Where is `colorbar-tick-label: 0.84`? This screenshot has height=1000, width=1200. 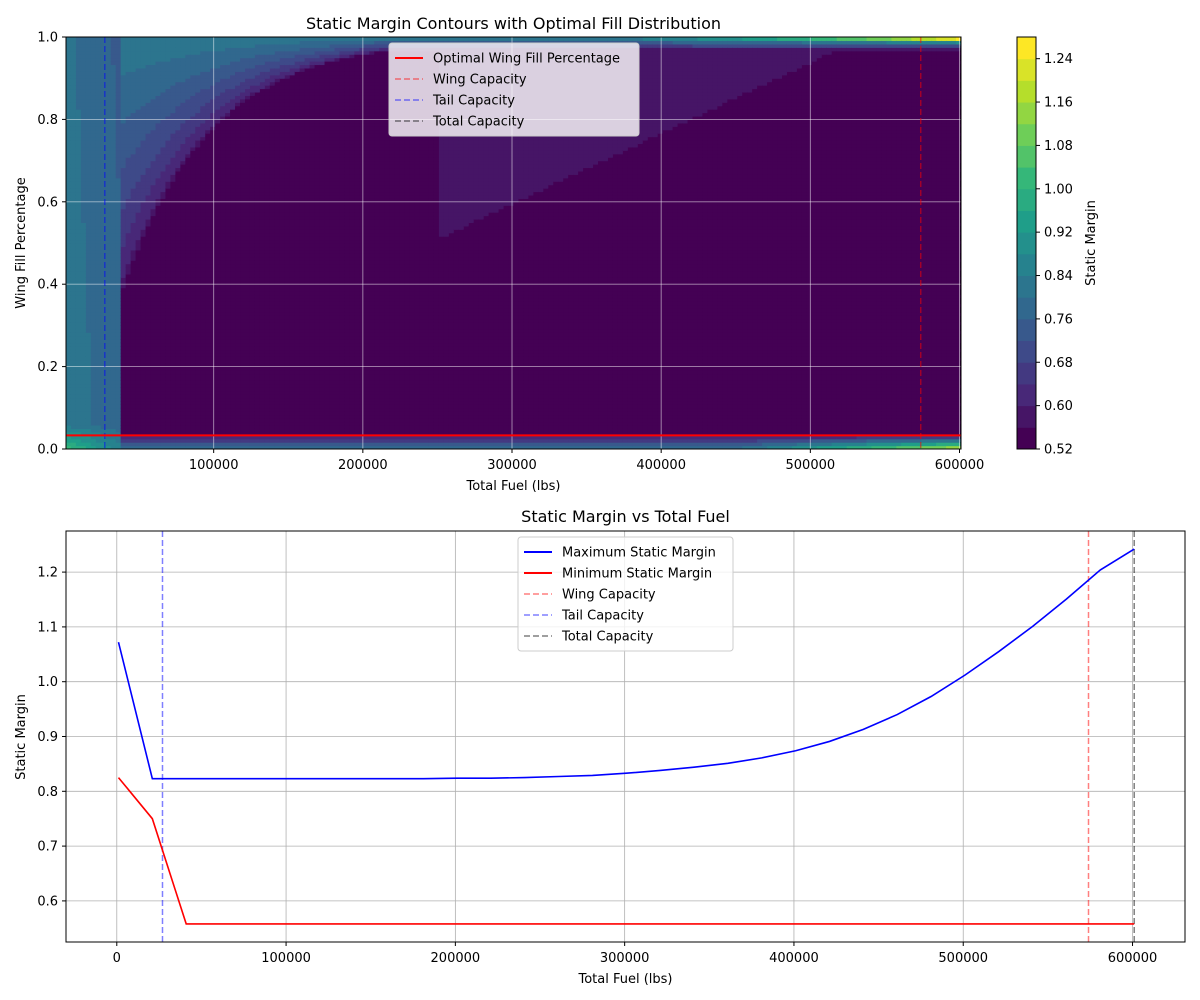 colorbar-tick-label: 0.84 is located at coordinates (1058, 276).